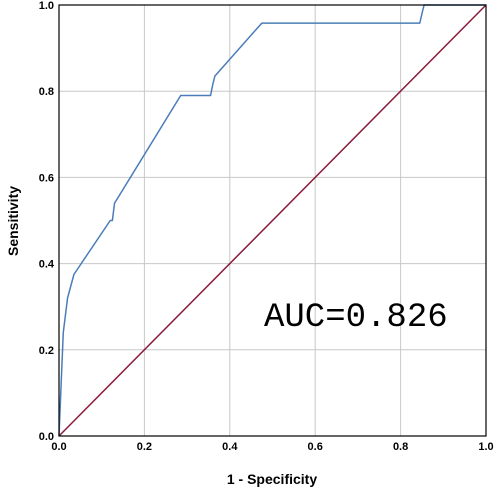 The width and height of the screenshot is (498, 493). I want to click on y-axis-title: Sensitivity, so click(13, 221).